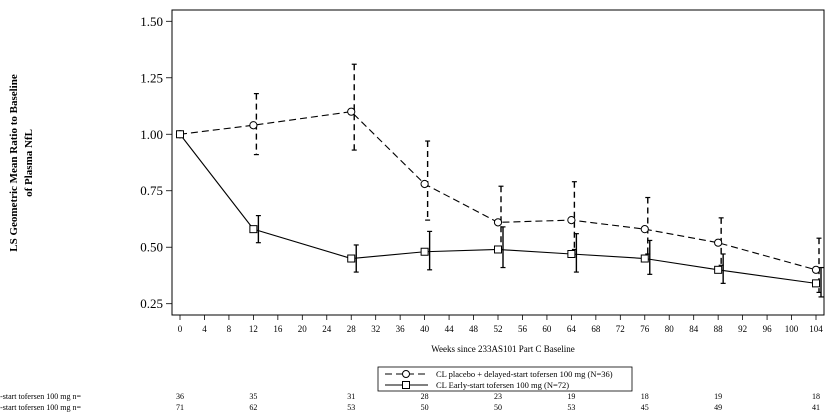 This screenshot has height=417, width=836. Describe the element at coordinates (253, 396) in the screenshot. I see `risk-table-count: 35` at that location.